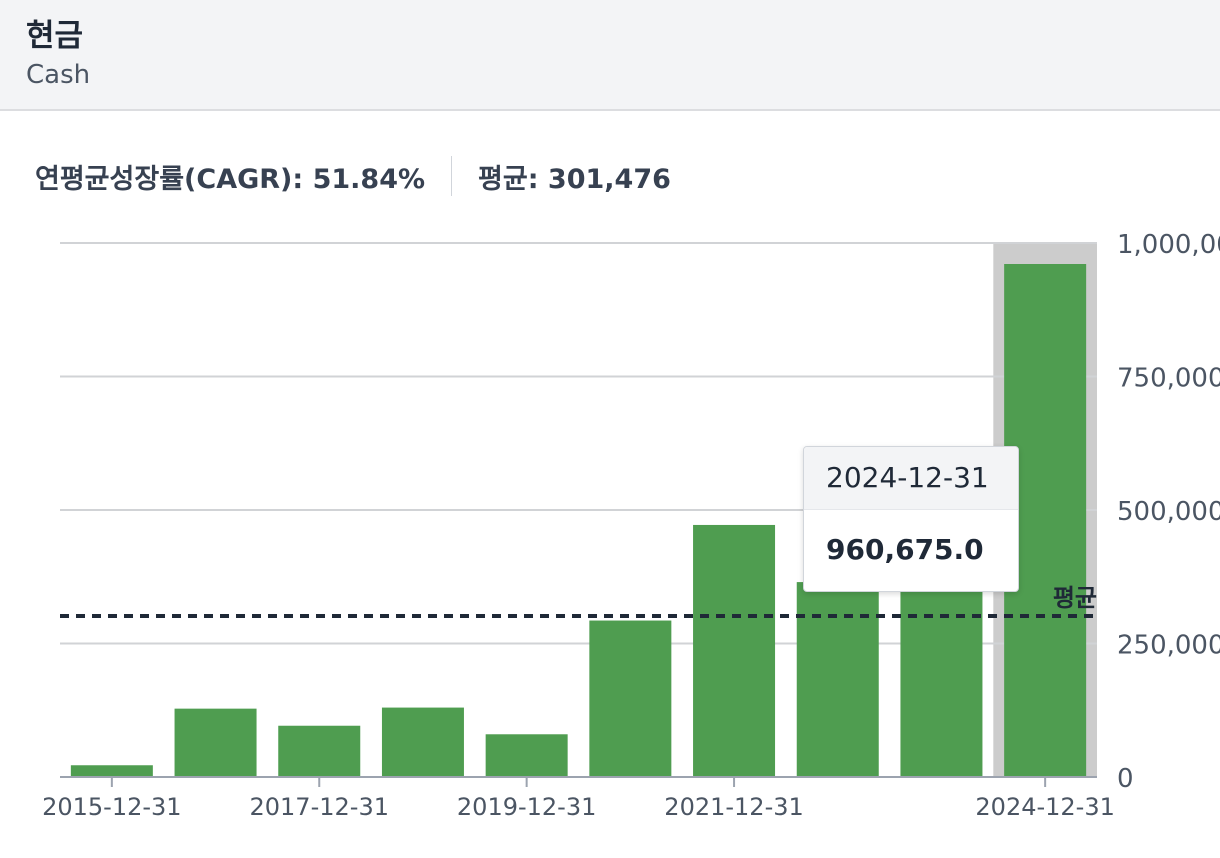 Image resolution: width=1220 pixels, height=858 pixels. What do you see at coordinates (1168, 379) in the screenshot?
I see `y-tick-label: 750,000` at bounding box center [1168, 379].